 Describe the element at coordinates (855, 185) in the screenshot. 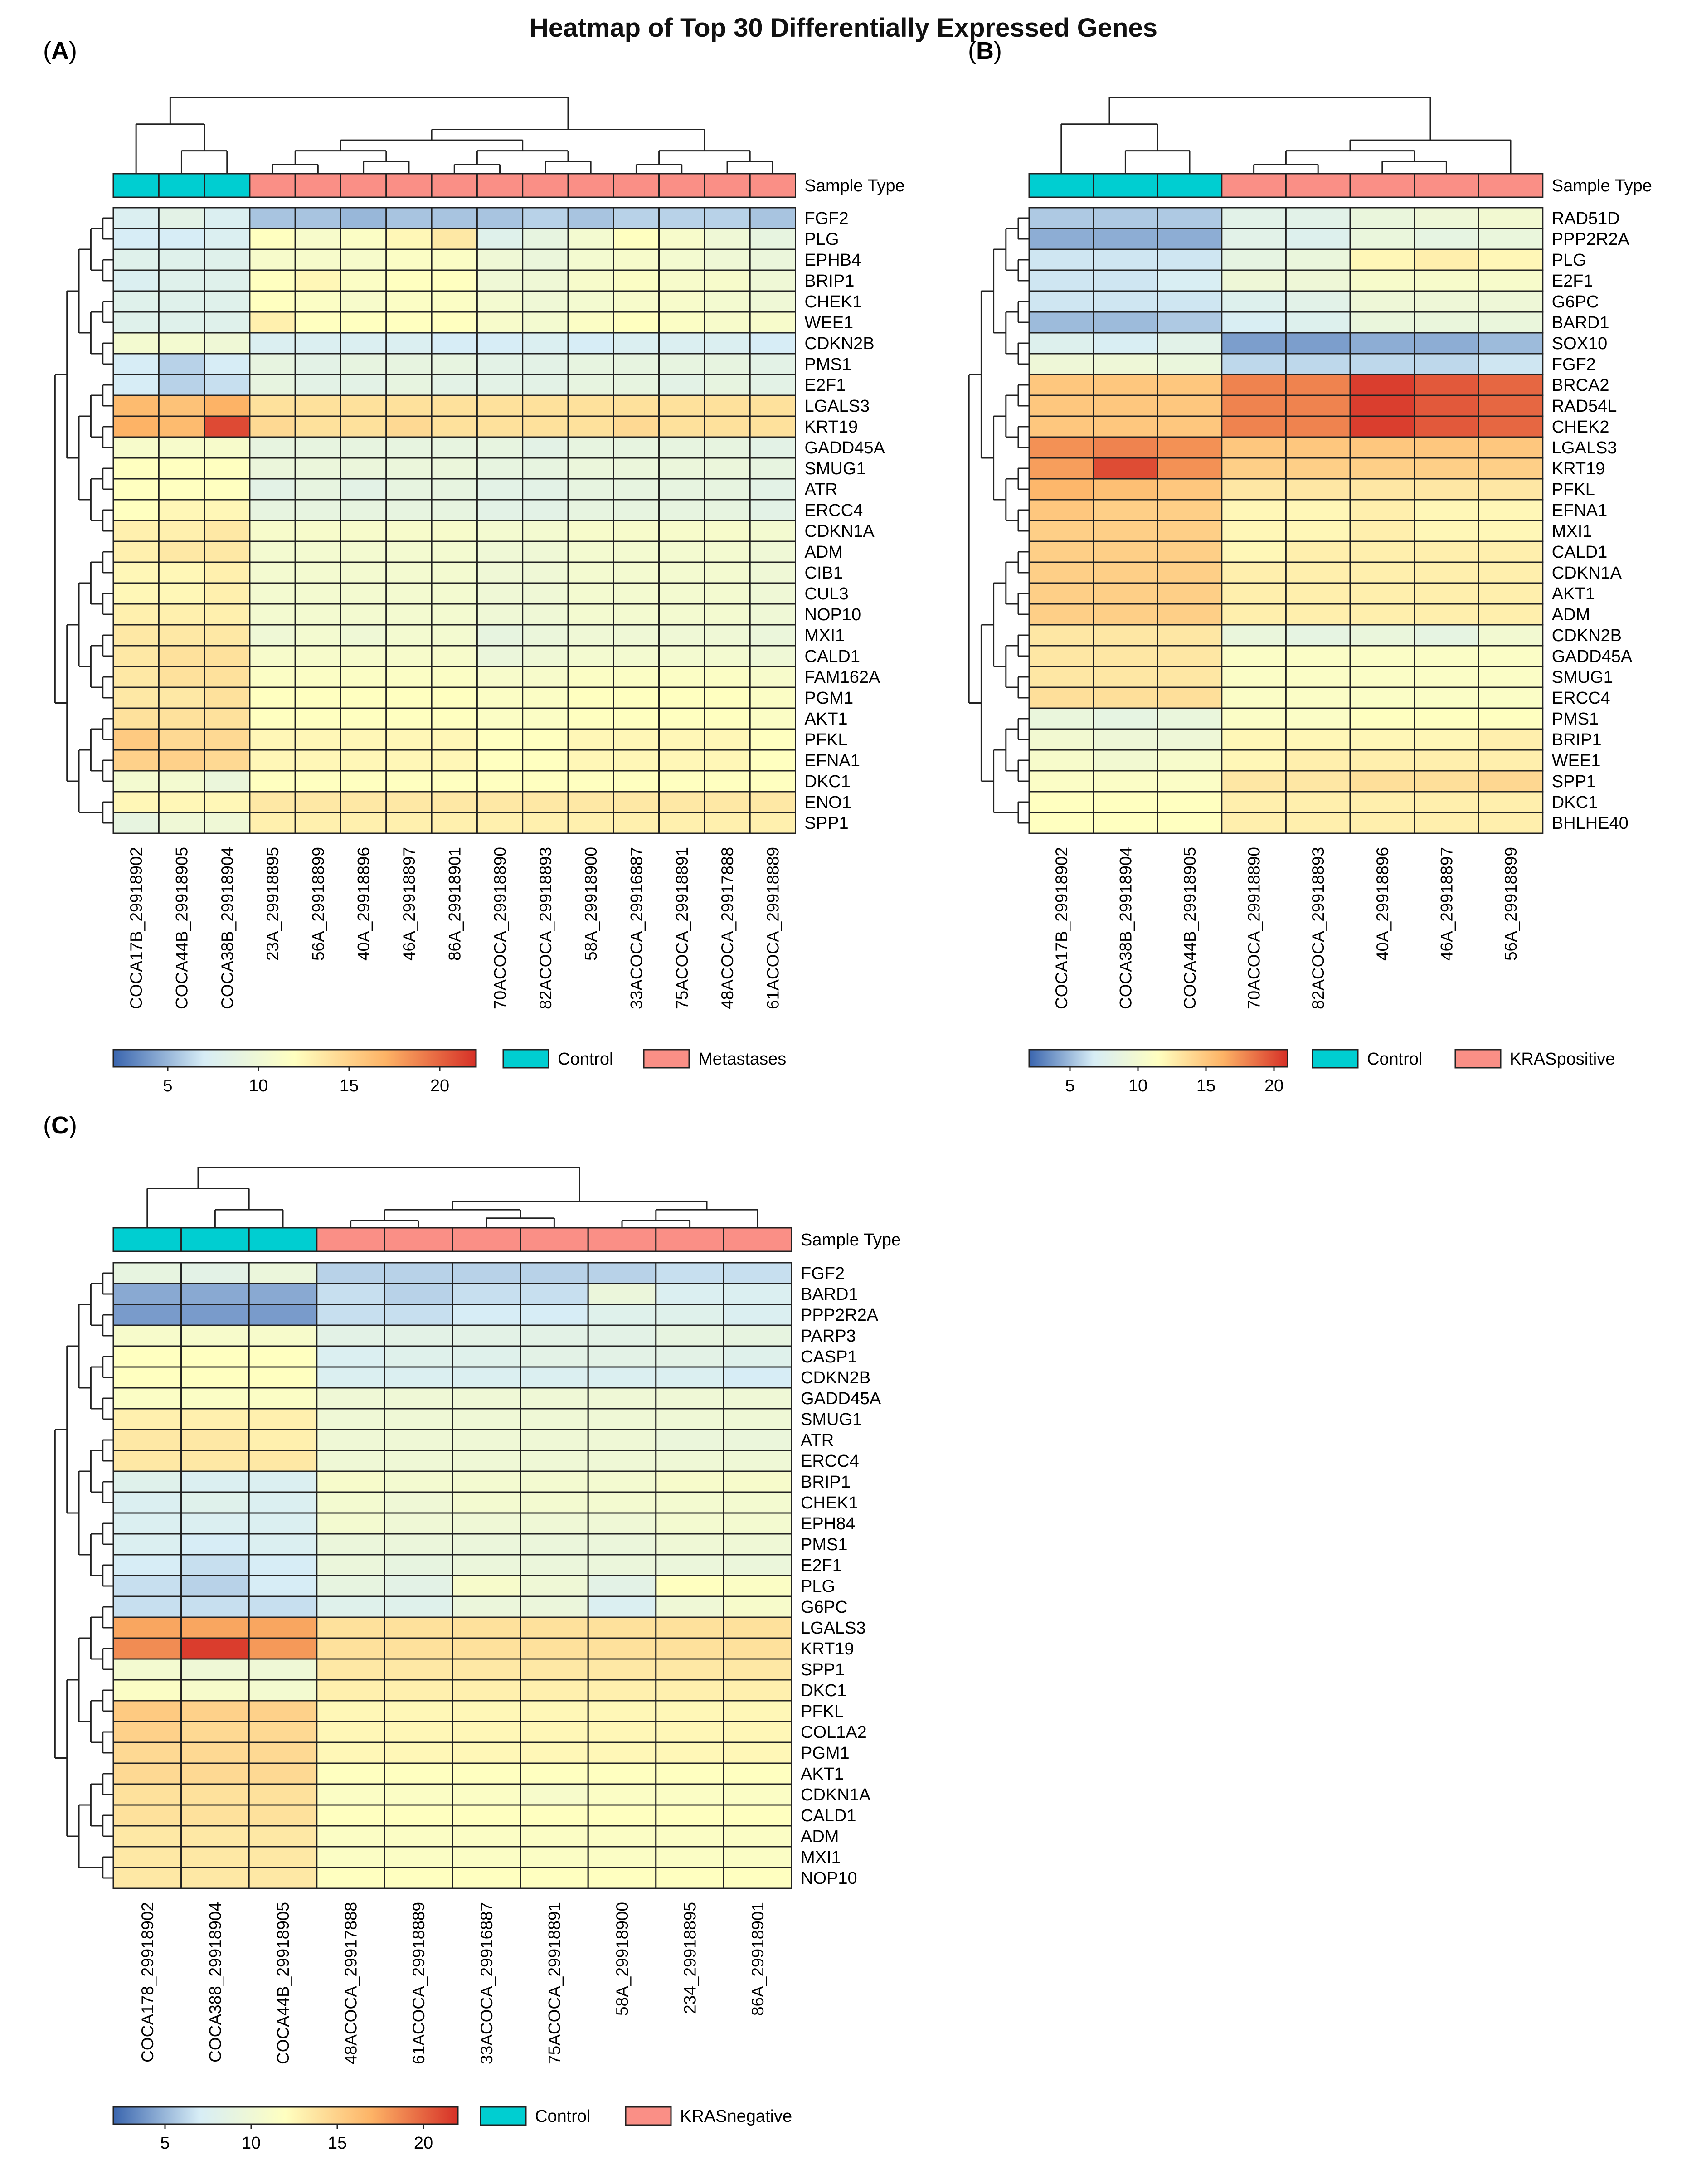

I see `annotation-title: Sample Type` at that location.